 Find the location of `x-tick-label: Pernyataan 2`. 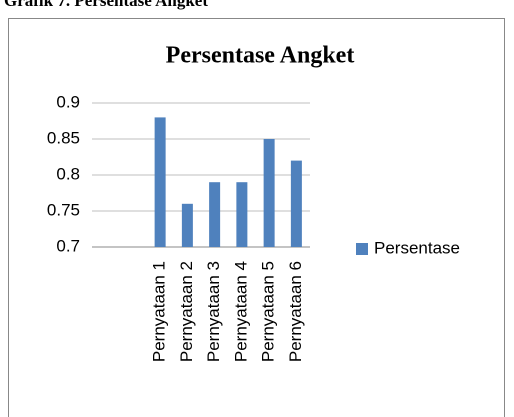

x-tick-label: Pernyataan 2 is located at coordinates (186, 311).